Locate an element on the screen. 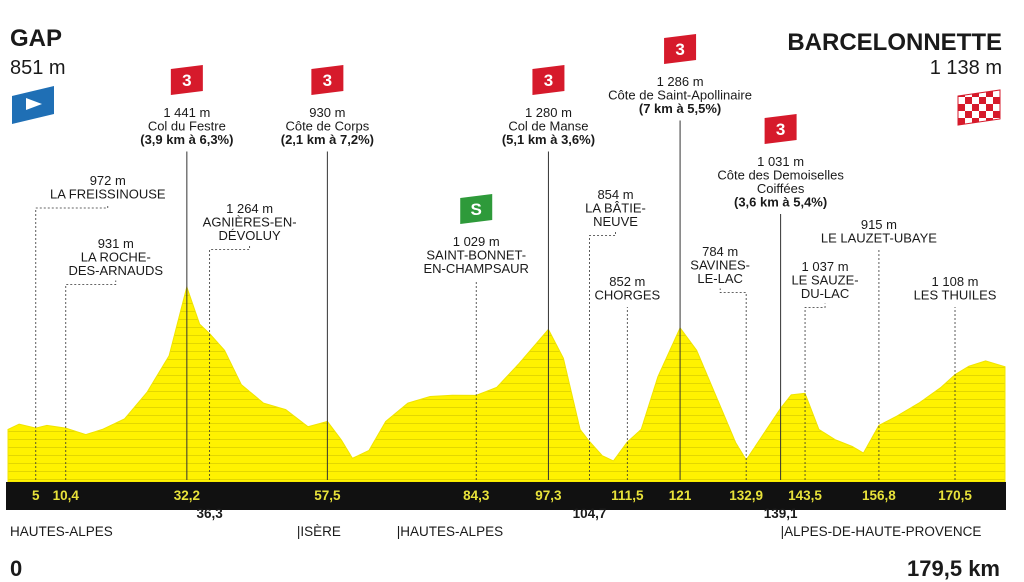 The image size is (1024, 582). km-marker-label: 132,9 is located at coordinates (746, 495).